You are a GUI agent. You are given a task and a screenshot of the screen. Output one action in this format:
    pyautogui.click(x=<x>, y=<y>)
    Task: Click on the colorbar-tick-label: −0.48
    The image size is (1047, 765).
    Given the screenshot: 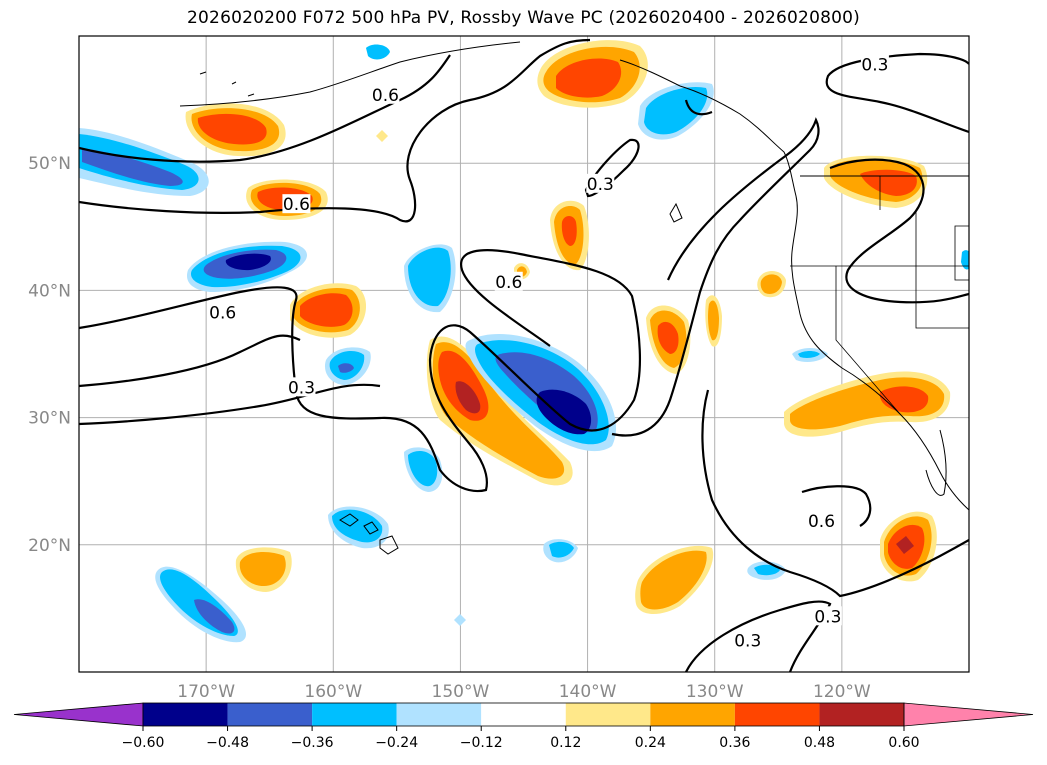 What is the action you would take?
    pyautogui.click(x=227, y=743)
    